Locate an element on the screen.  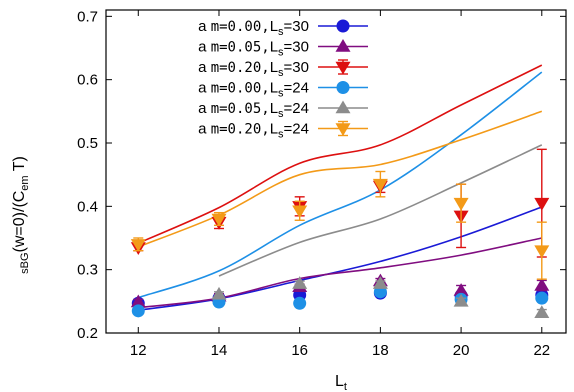
legend-entry: a m=0.20,Ls=30 is located at coordinates (283, 69).